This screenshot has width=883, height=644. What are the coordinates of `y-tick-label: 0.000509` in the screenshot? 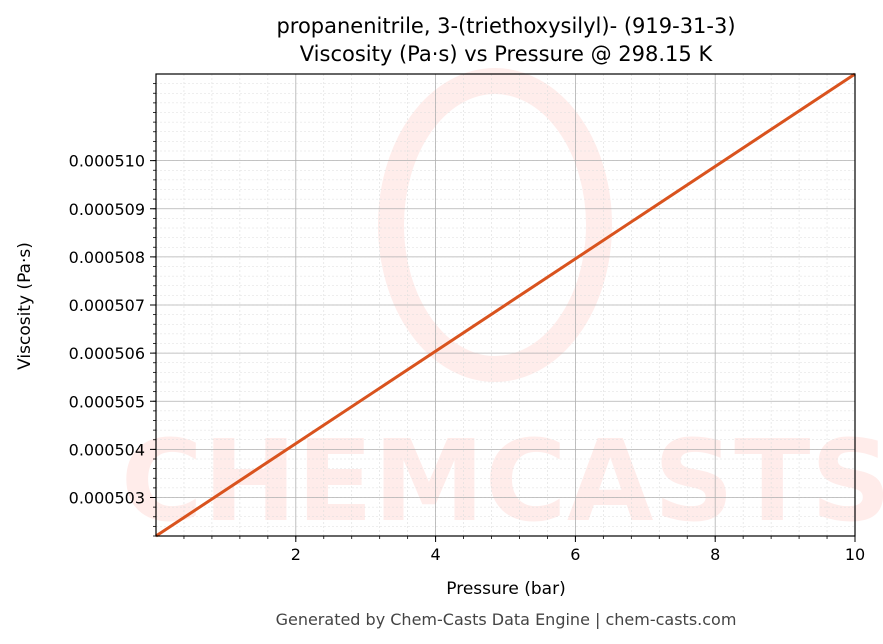 It's located at (107, 209).